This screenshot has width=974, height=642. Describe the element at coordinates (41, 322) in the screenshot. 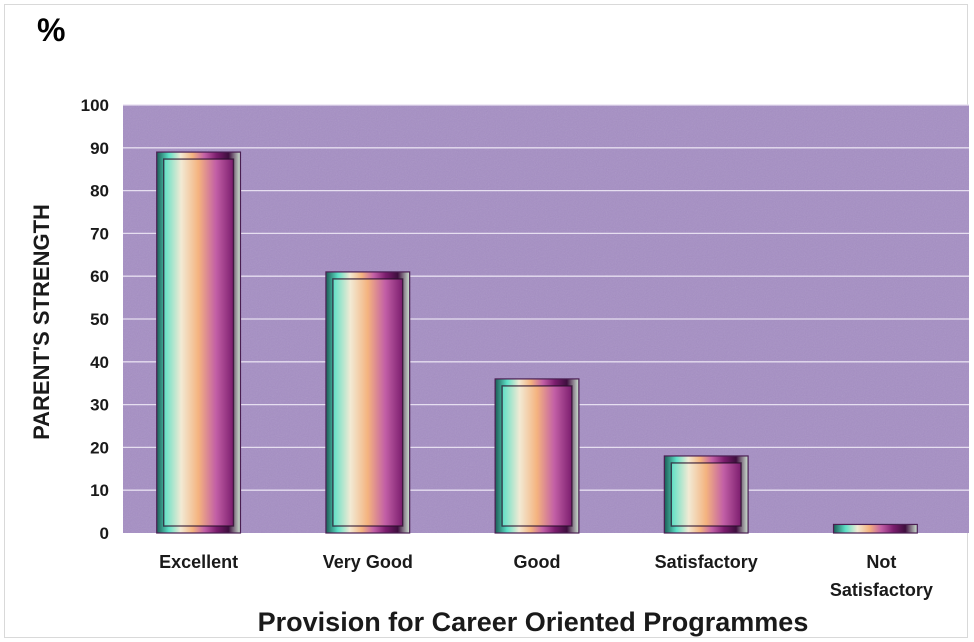

I see `y-axis-label: PARENT'S STRENGTH` at that location.